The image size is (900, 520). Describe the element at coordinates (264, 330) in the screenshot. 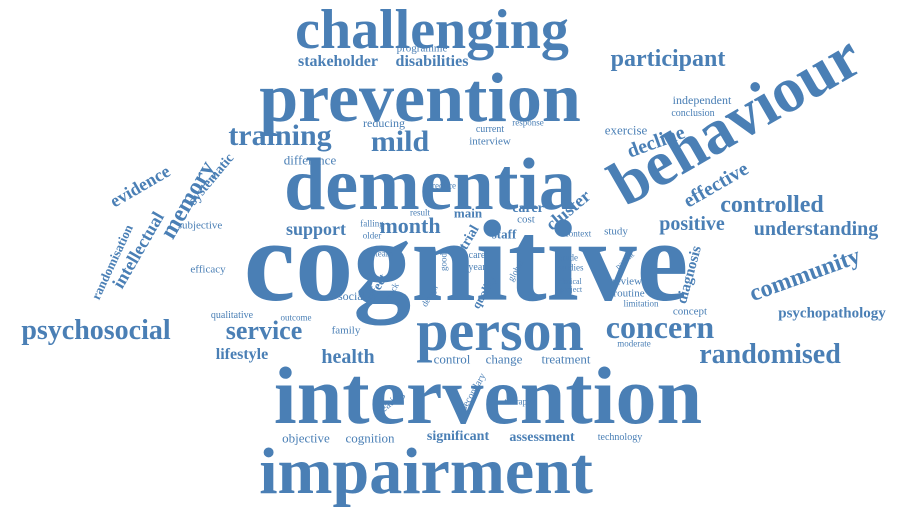

I see `word-service: service` at that location.